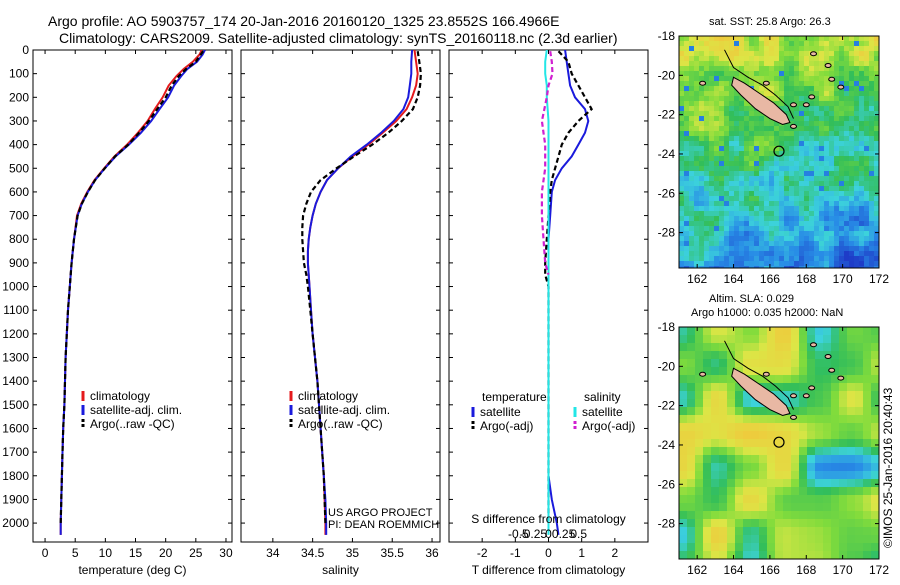 The height and width of the screenshot is (585, 900). Describe the element at coordinates (667, 115) in the screenshot. I see `lat-tick-label: -22` at that location.